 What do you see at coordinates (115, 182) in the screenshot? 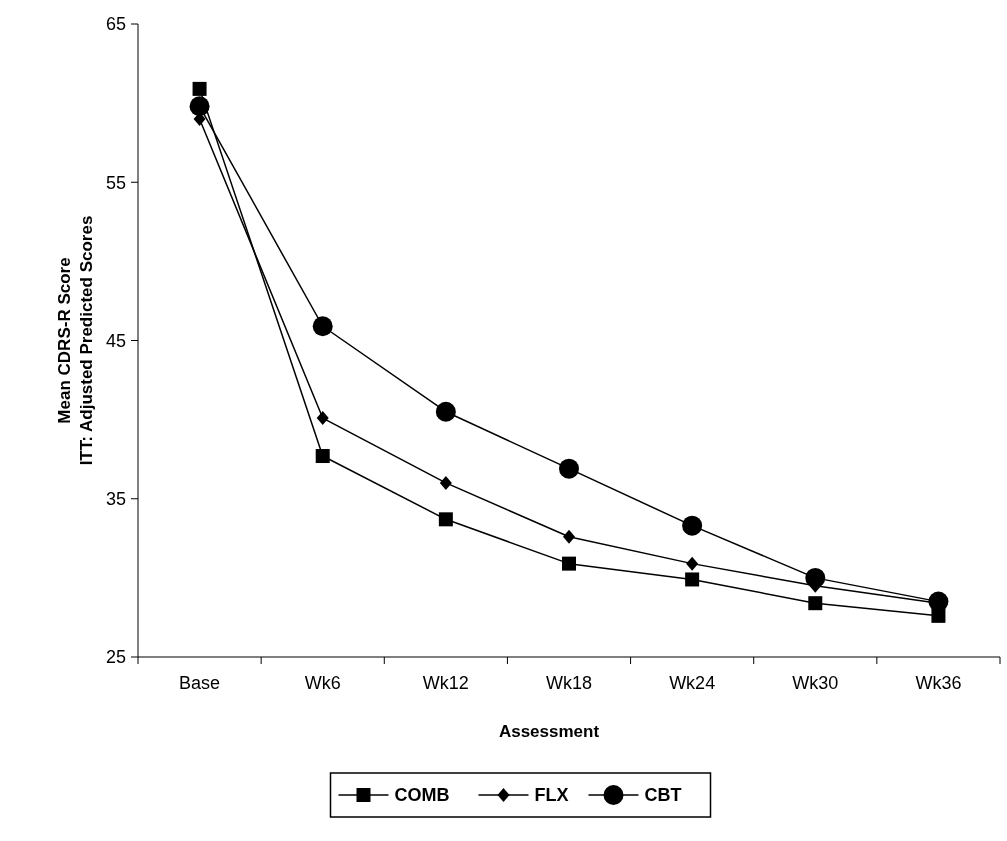
I see `y-tick-label: 55` at bounding box center [115, 182].